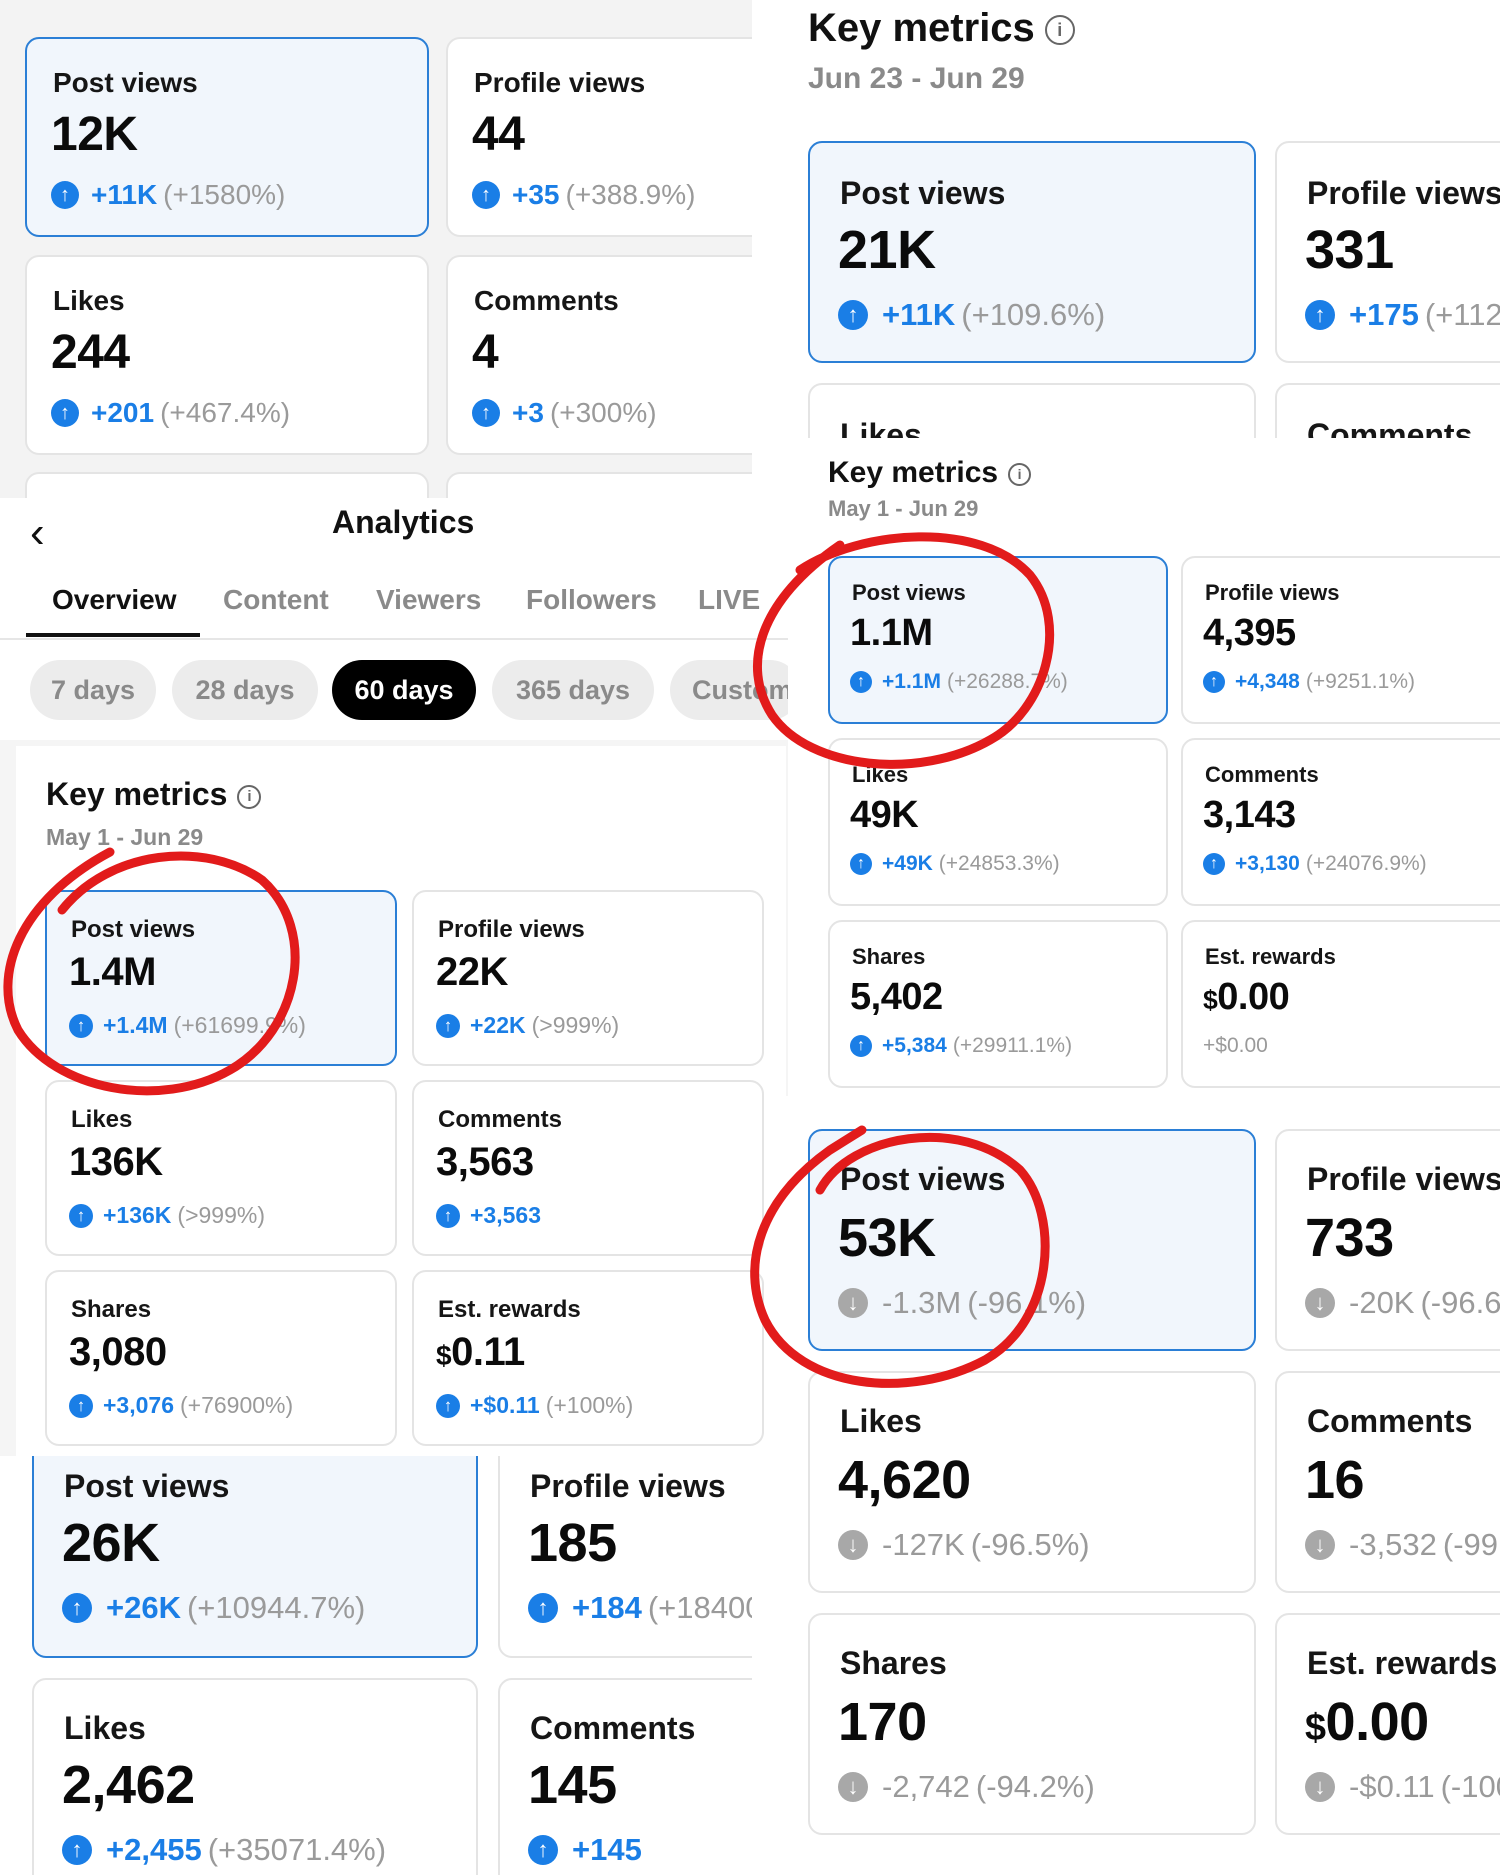 The image size is (1500, 1875). I want to click on comments-card: Comments 3,143 ↑ +3,130 (+24076.9%), so click(1340, 822).